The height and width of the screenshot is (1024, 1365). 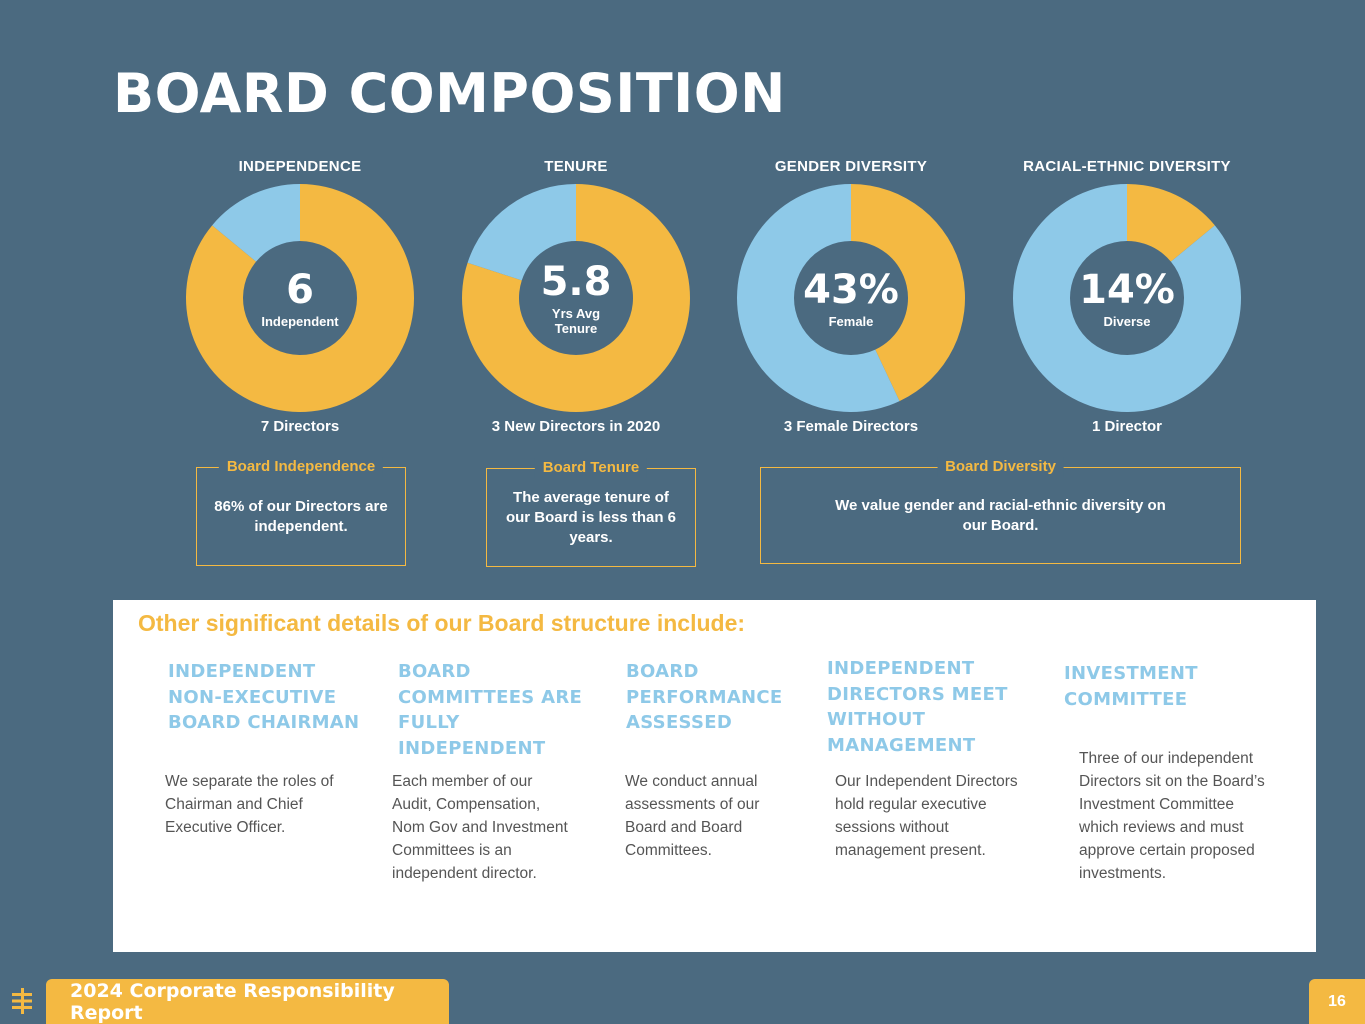 I want to click on chart-center-value: 6, so click(x=300, y=289).